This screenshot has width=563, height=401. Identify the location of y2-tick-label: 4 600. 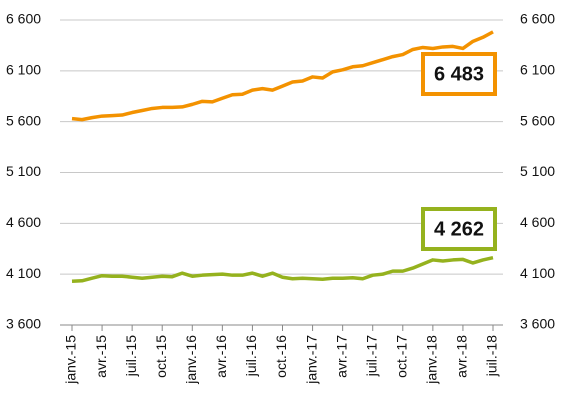
(537, 222).